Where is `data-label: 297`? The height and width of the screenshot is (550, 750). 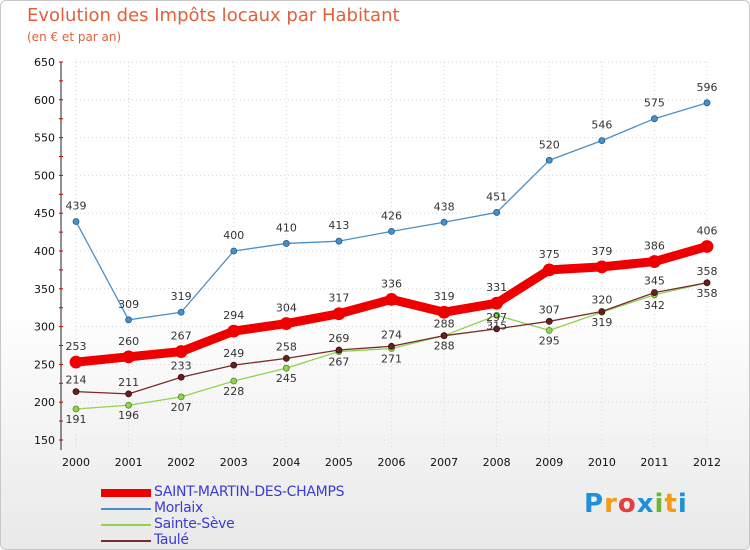
data-label: 297 is located at coordinates (496, 317).